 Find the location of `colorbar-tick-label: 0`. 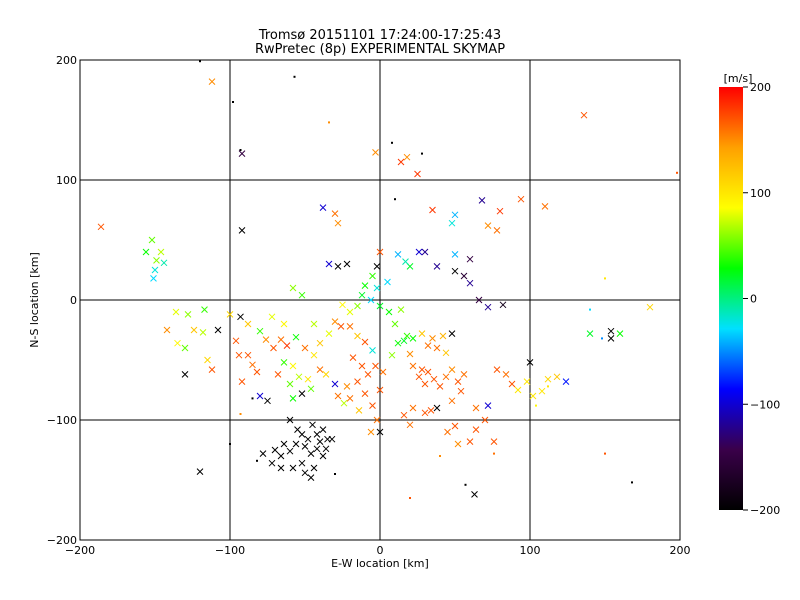

colorbar-tick-label: 0 is located at coordinates (753, 299).